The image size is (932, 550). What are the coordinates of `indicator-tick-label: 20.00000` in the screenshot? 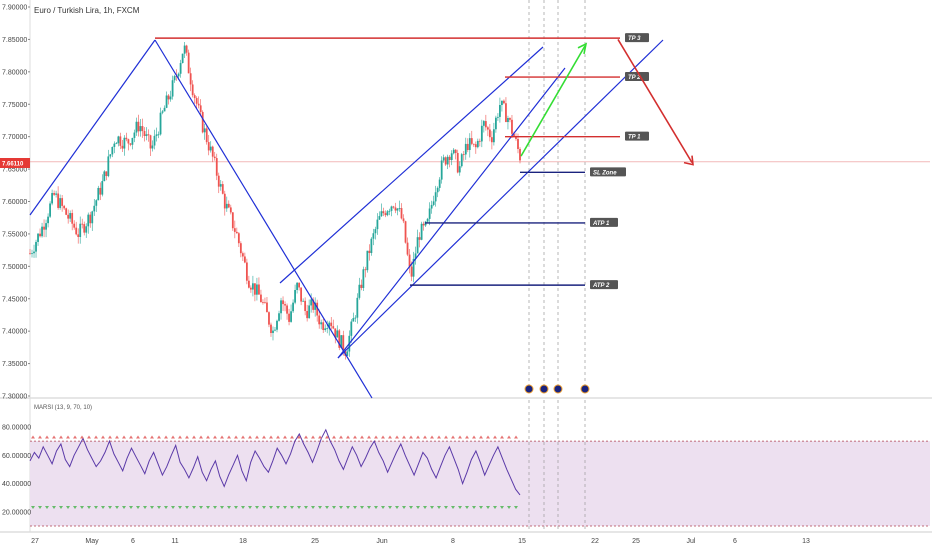 It's located at (16, 512).